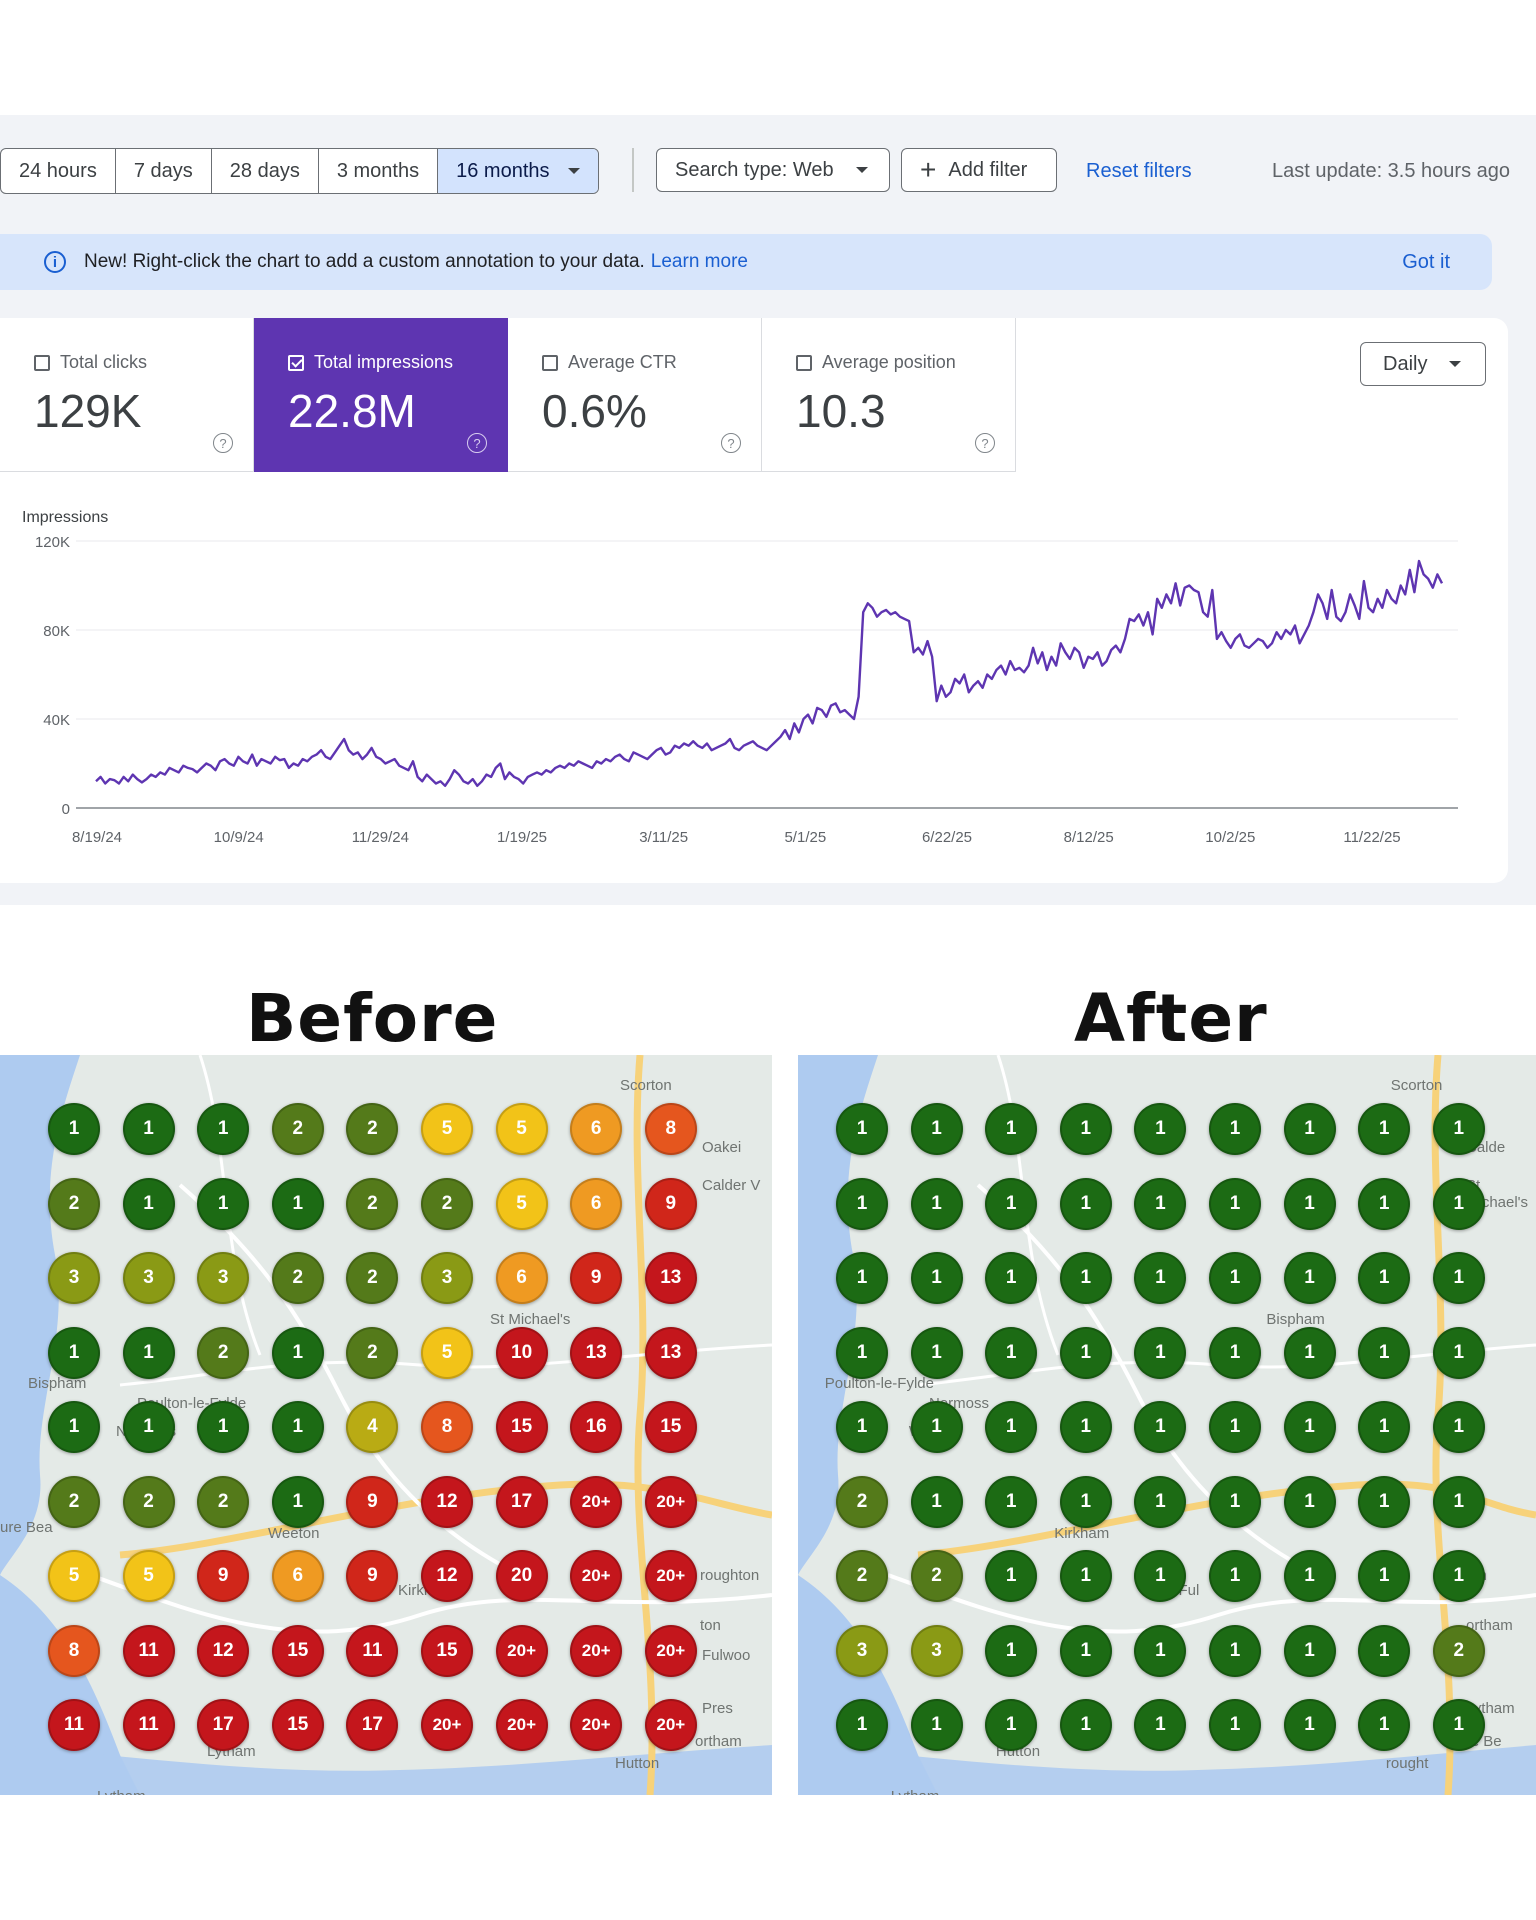  Describe the element at coordinates (889, 395) in the screenshot. I see `metric-average-position: Average position 10.3 ?` at that location.